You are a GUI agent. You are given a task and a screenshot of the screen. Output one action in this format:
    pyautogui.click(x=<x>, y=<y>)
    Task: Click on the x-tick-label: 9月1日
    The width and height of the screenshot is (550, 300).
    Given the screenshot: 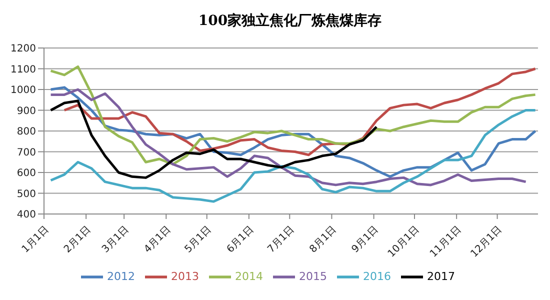 What is the action you would take?
    pyautogui.click(x=365, y=240)
    